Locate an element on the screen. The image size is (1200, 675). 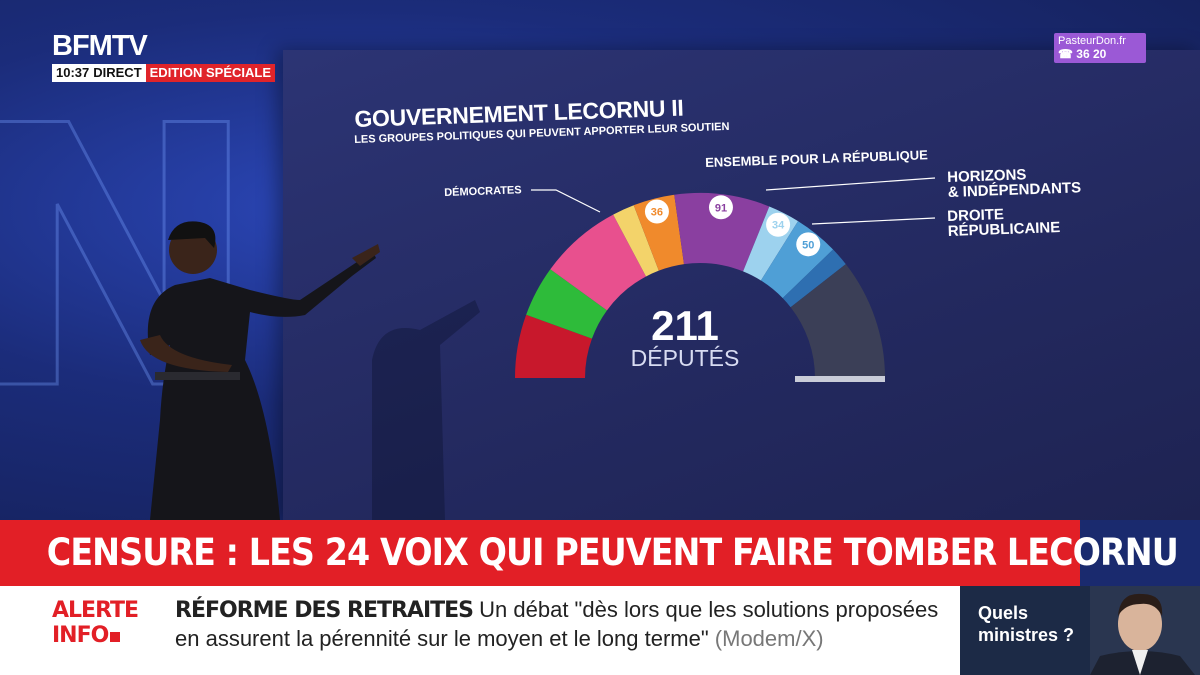
value-label-5: 91 is located at coordinates (721, 208).